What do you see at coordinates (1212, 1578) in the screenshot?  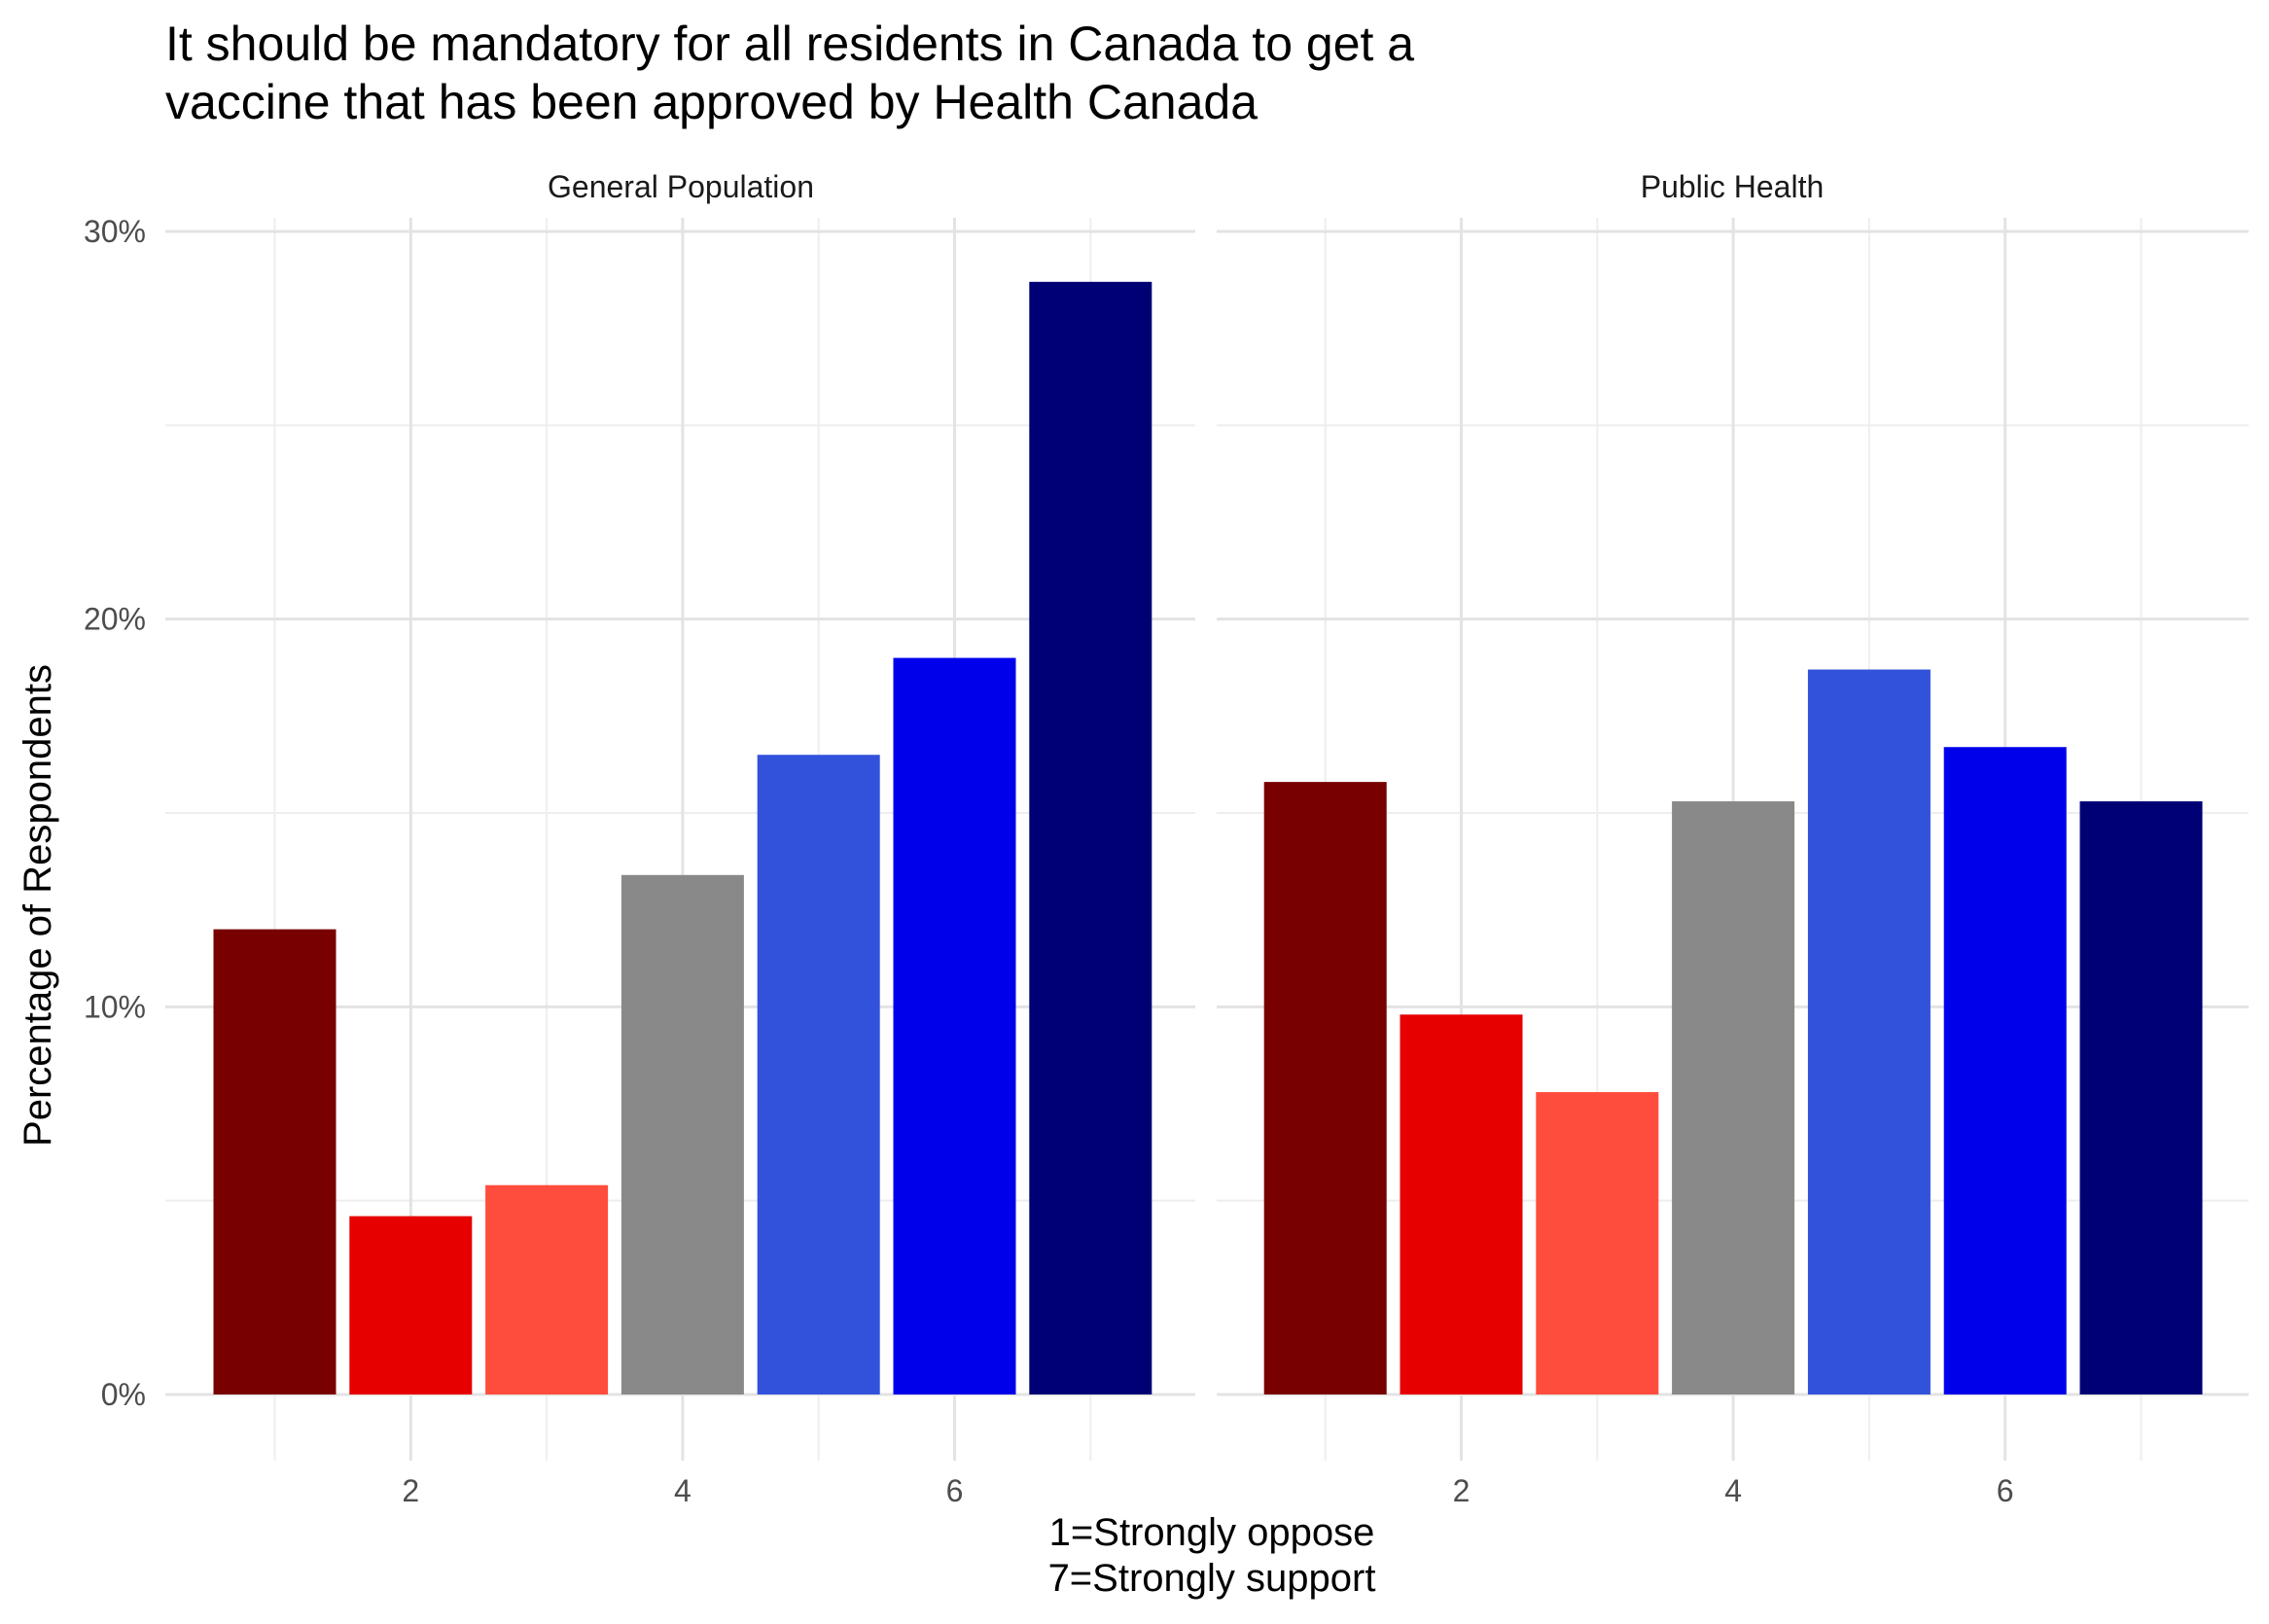 I see `x-axis-title-line-2: 7=Strongly support` at bounding box center [1212, 1578].